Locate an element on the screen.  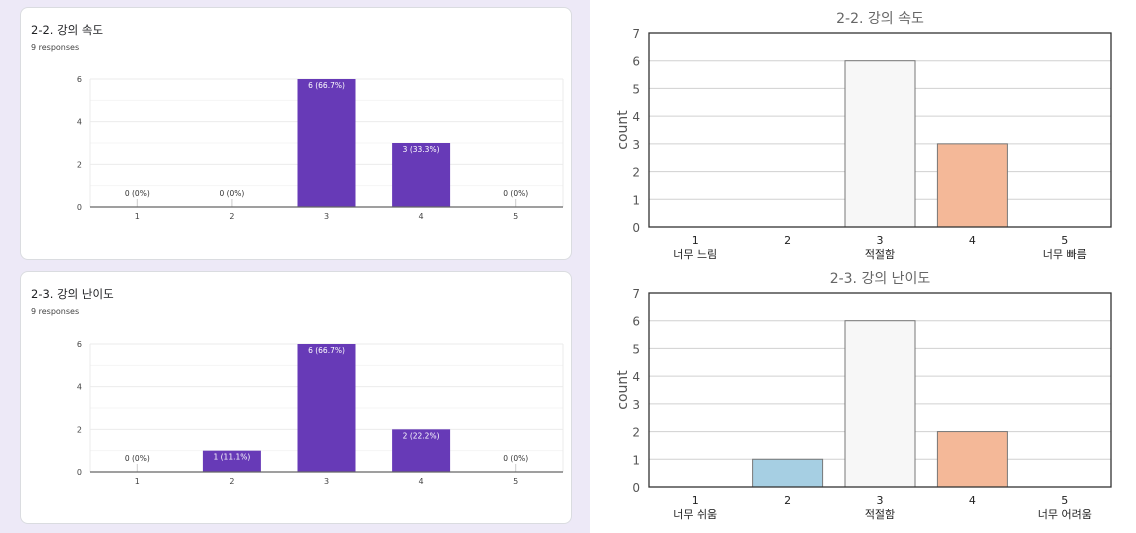
data-label: 2 (22.2%) is located at coordinates (421, 435).